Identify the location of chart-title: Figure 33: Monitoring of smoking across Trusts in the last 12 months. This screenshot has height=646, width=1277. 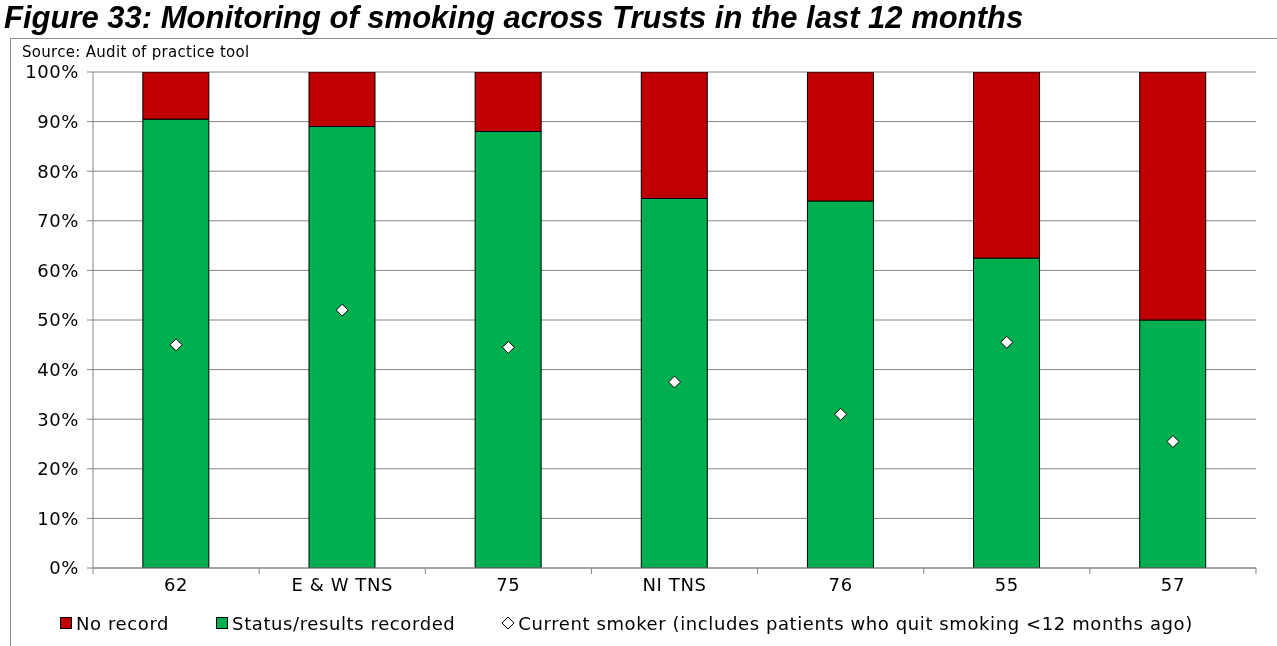
(514, 18).